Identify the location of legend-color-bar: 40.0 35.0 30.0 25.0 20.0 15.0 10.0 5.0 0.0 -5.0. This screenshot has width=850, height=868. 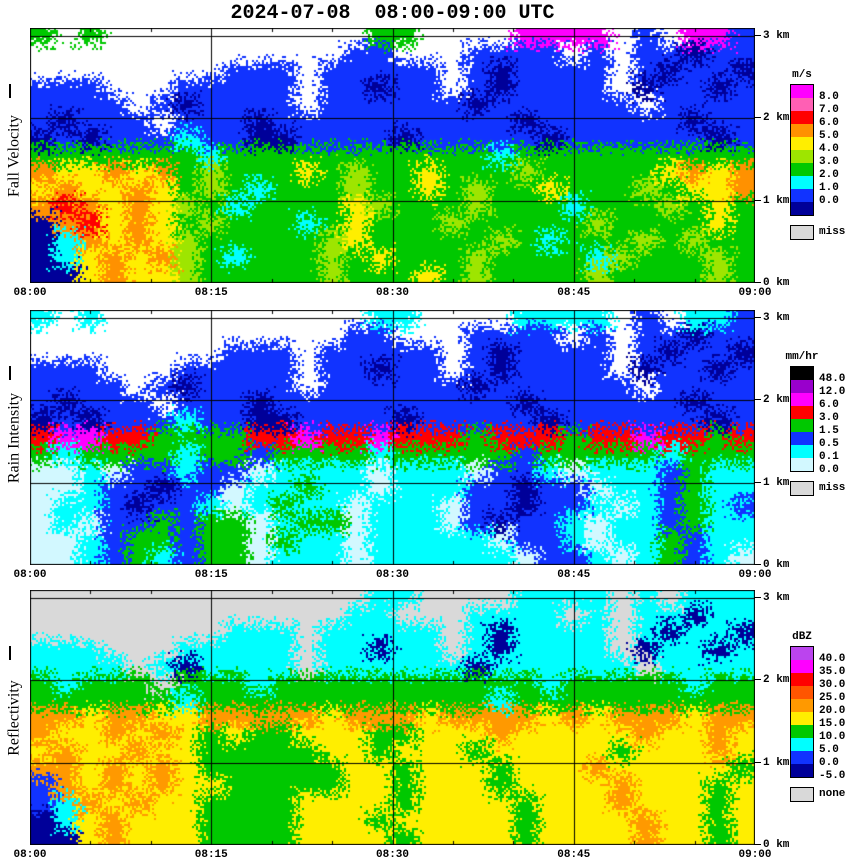
(817, 714).